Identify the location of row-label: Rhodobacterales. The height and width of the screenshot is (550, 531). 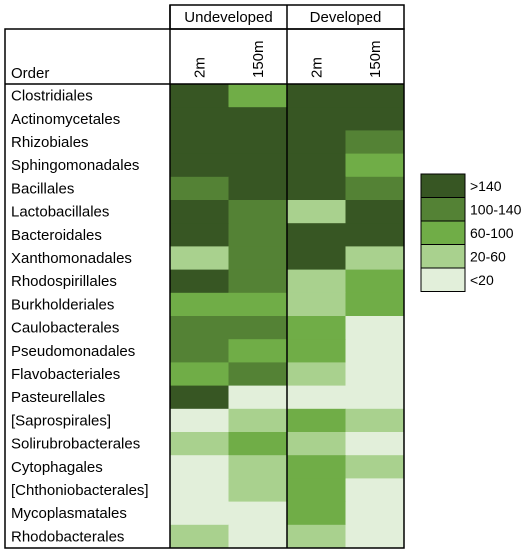
(67, 536).